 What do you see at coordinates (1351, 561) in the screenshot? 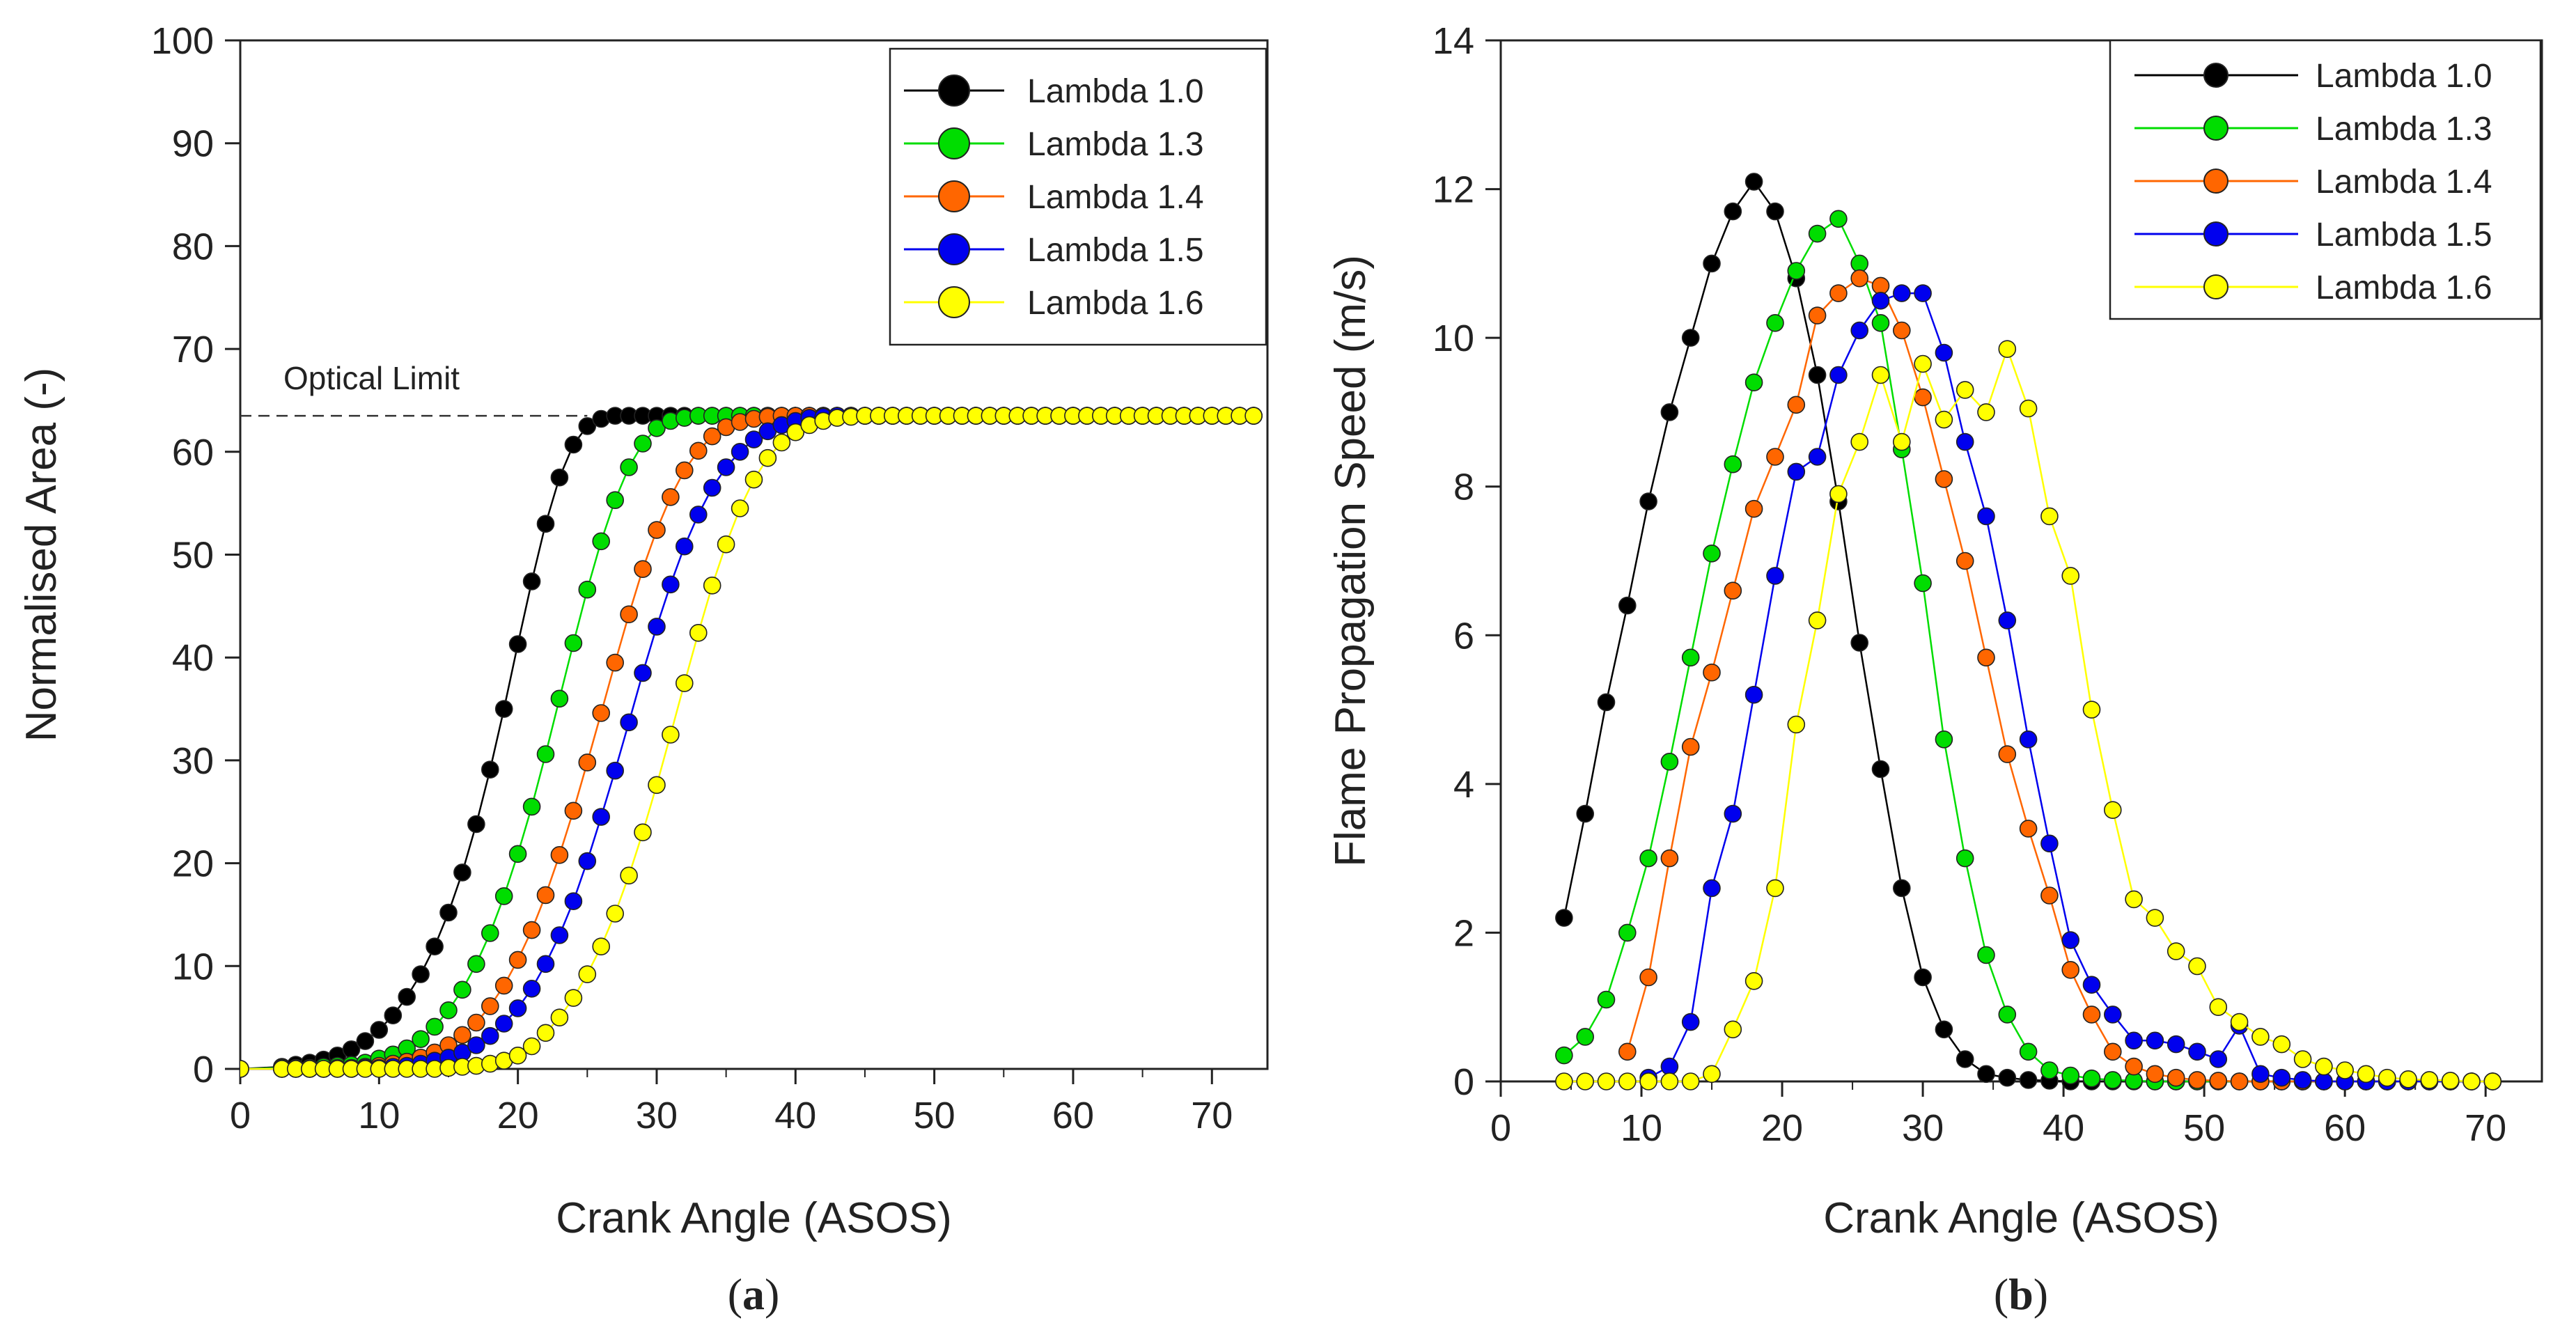
I see `y-axis-title: Flame Propagation Speed (m/s)` at bounding box center [1351, 561].